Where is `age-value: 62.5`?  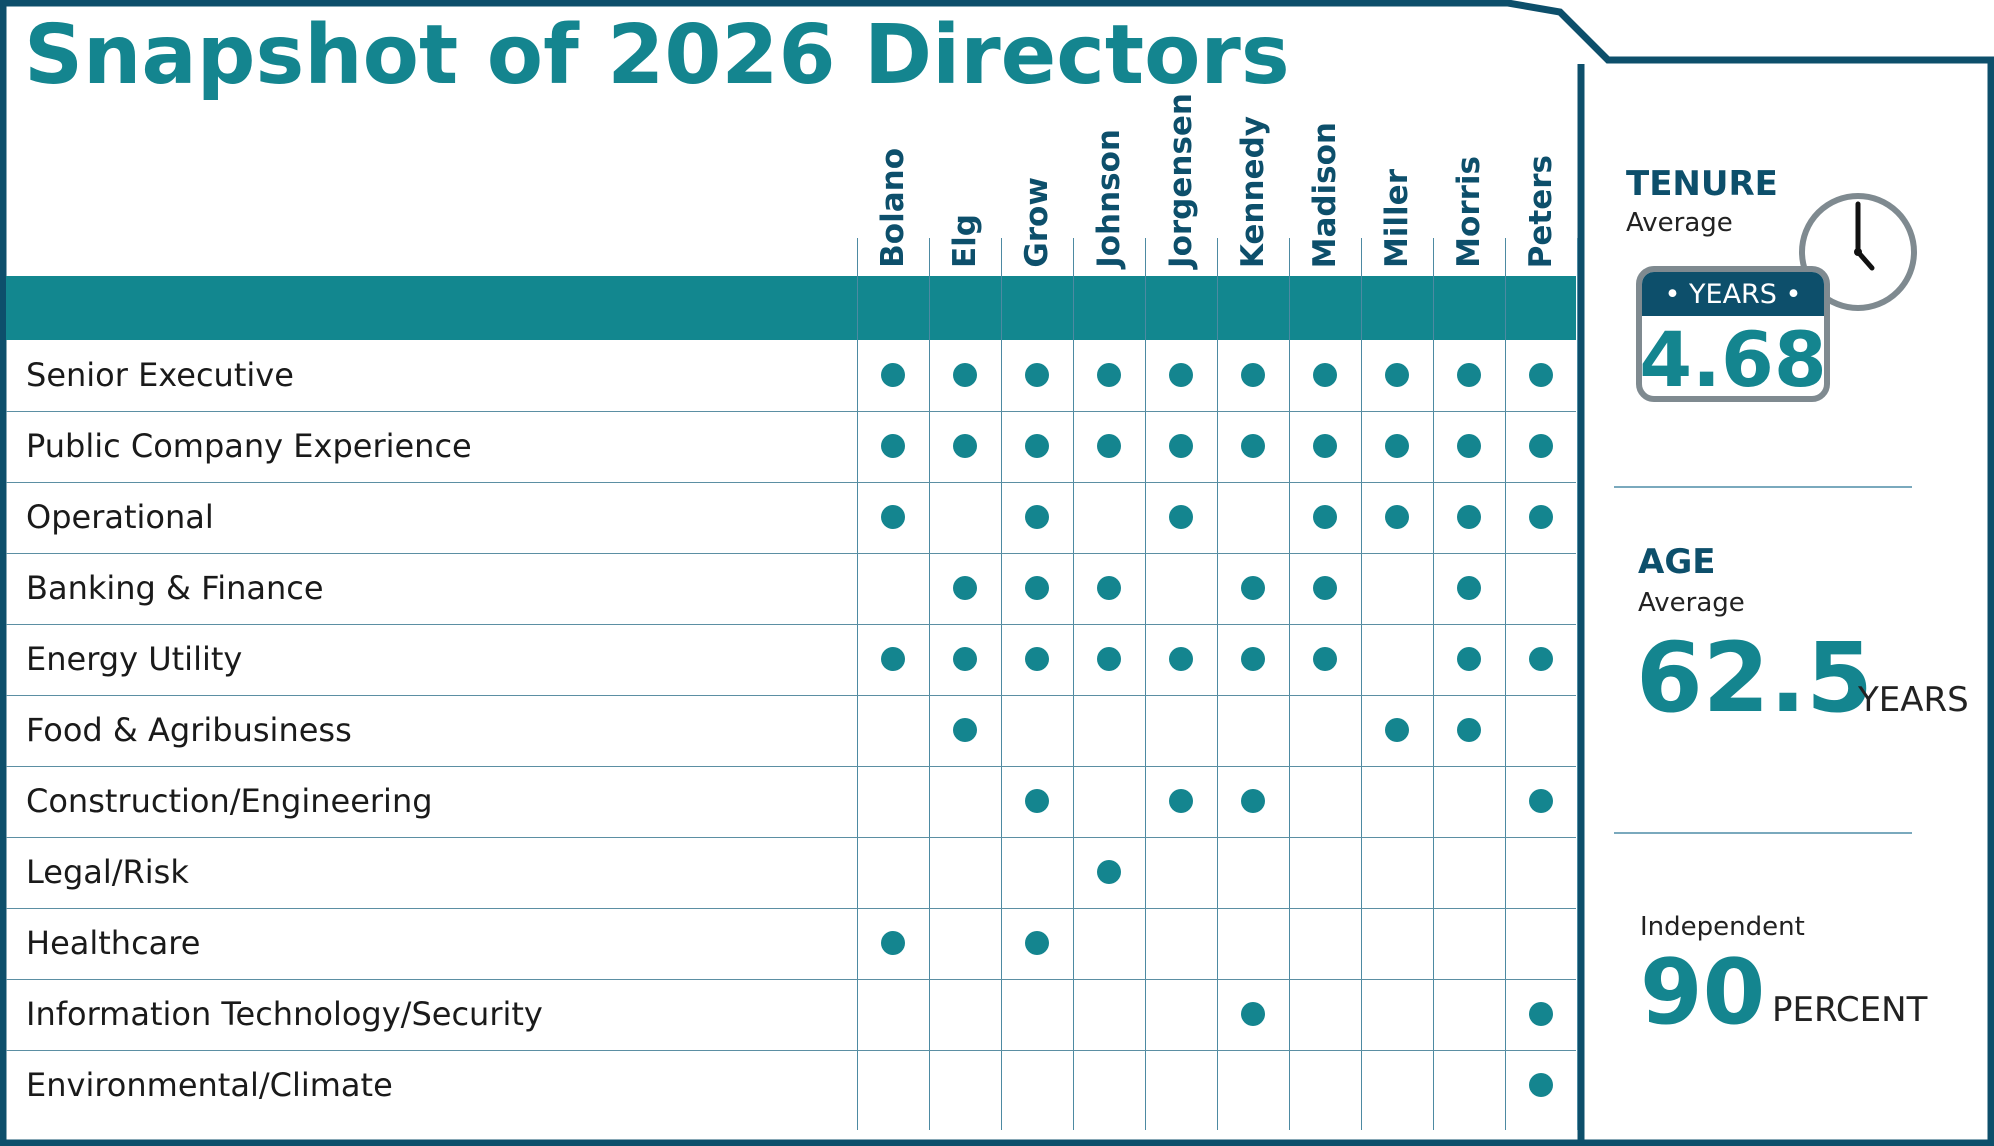 age-value: 62.5 is located at coordinates (1754, 678).